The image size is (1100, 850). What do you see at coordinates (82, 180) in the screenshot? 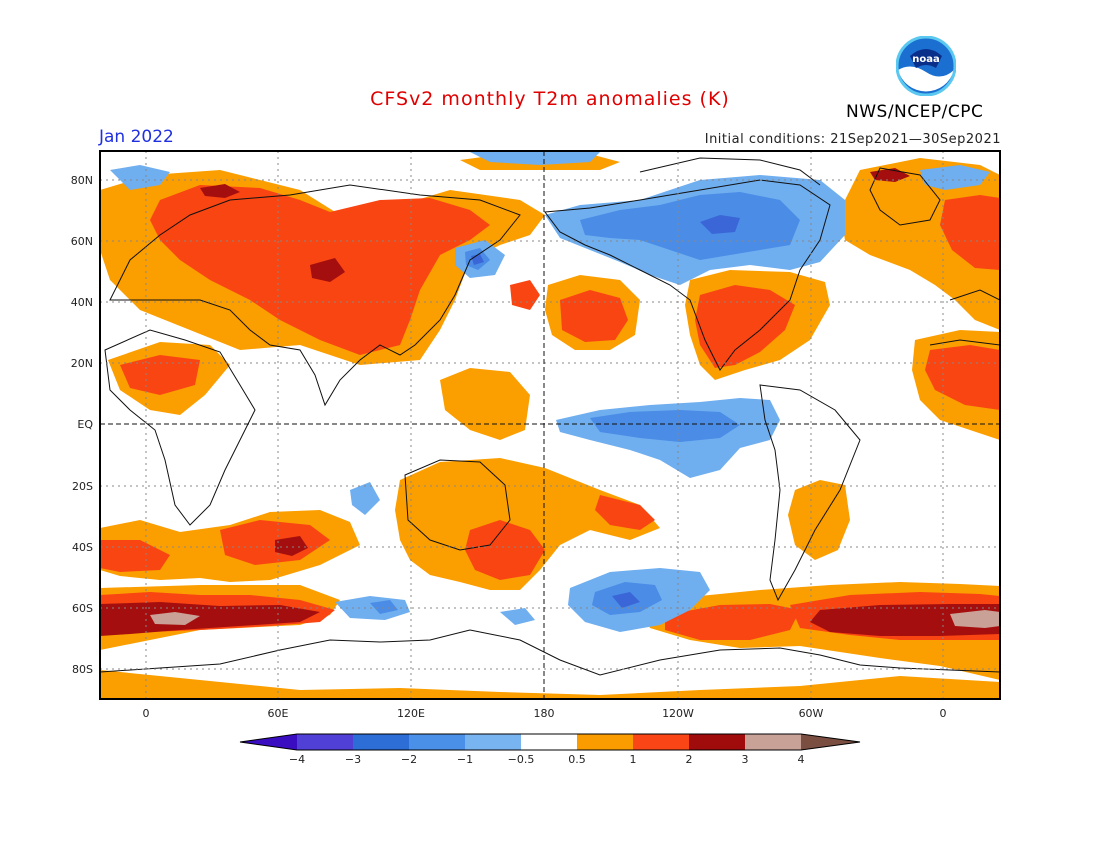
I see `lat-label: 80N` at bounding box center [82, 180].